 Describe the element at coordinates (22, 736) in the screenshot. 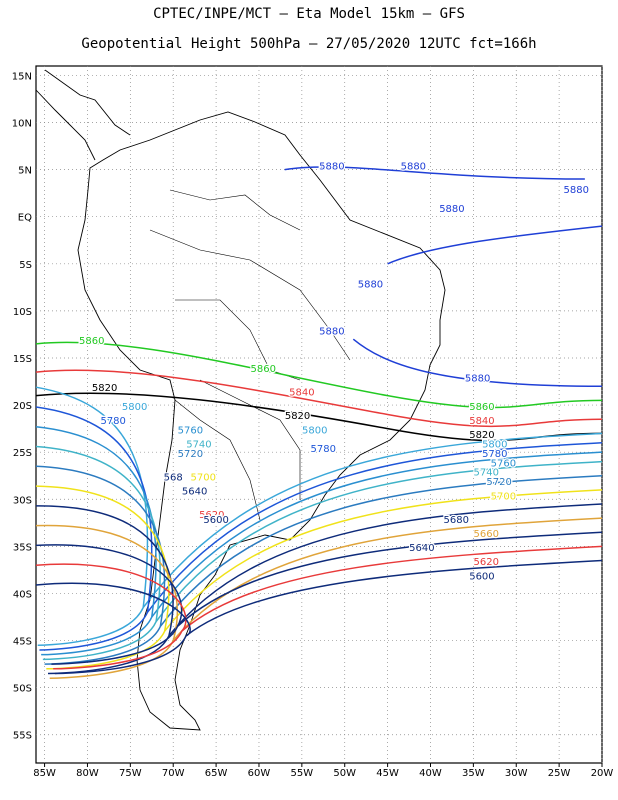

I see `lat-tick-label: 55S` at that location.